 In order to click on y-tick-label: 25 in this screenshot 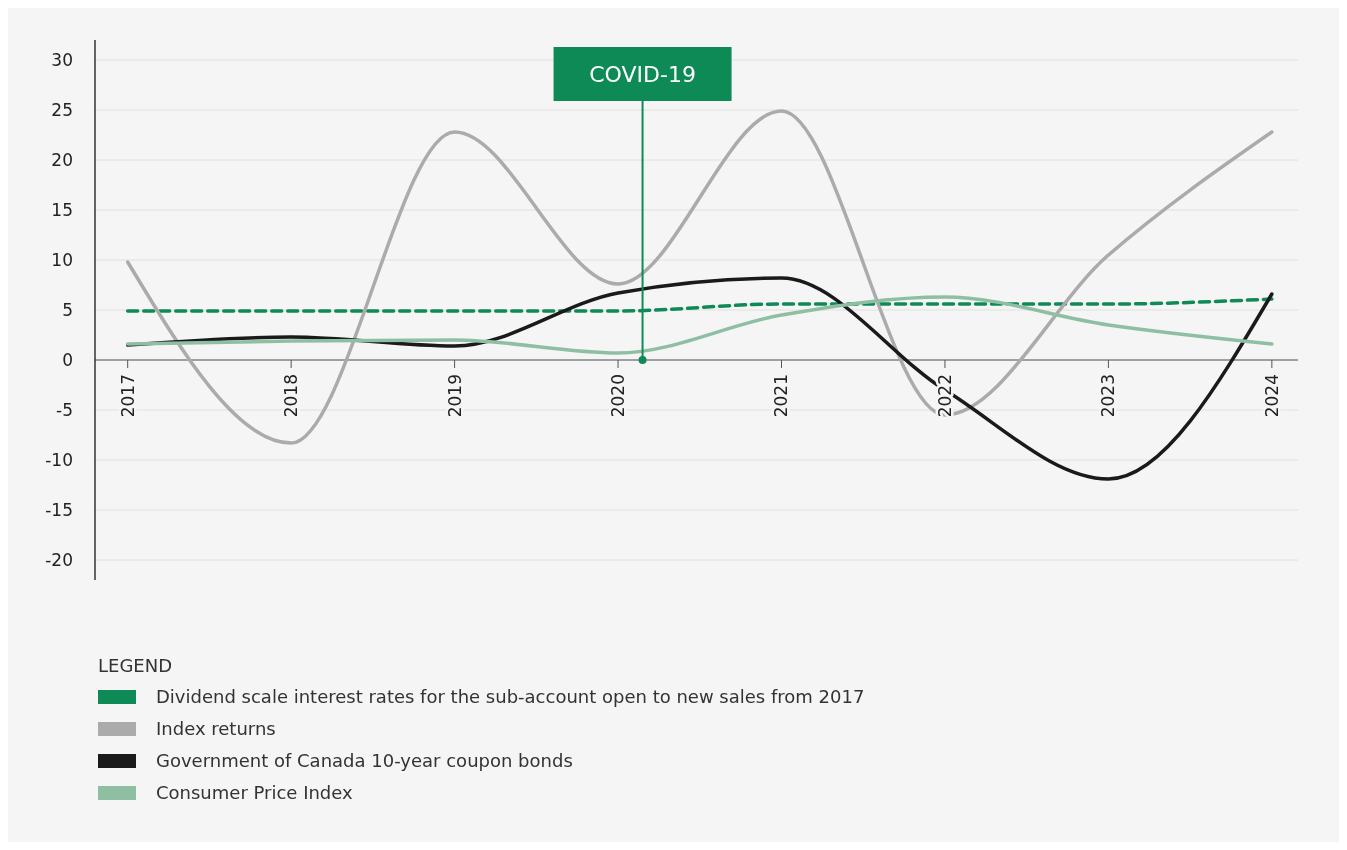, I will do `click(62, 109)`.